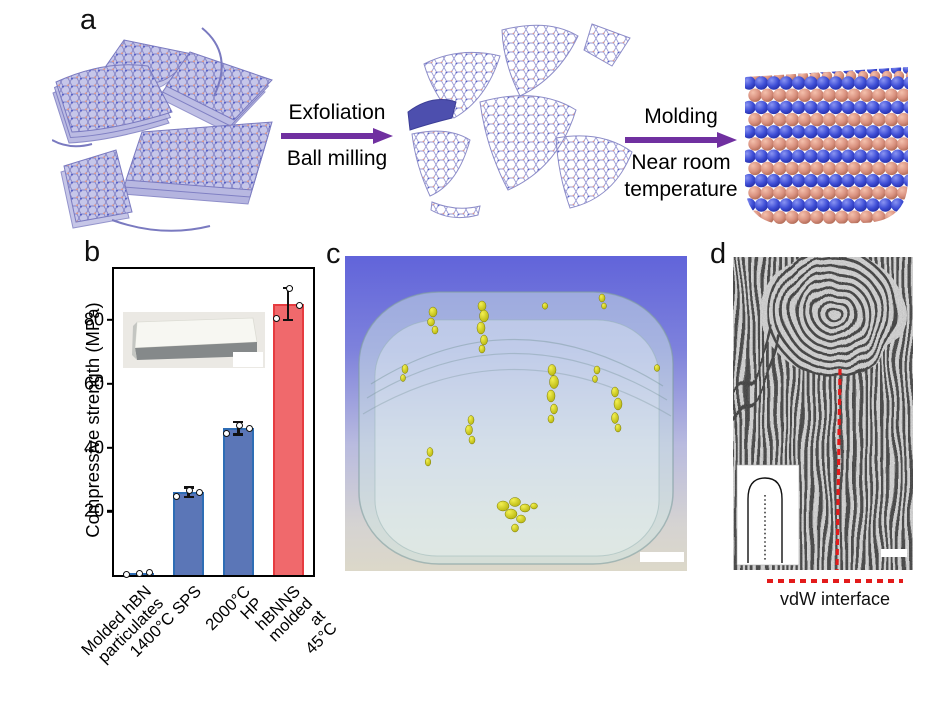  Describe the element at coordinates (296, 620) in the screenshot. I see `x-tick-label: hBNNS molded at 45°C` at that location.